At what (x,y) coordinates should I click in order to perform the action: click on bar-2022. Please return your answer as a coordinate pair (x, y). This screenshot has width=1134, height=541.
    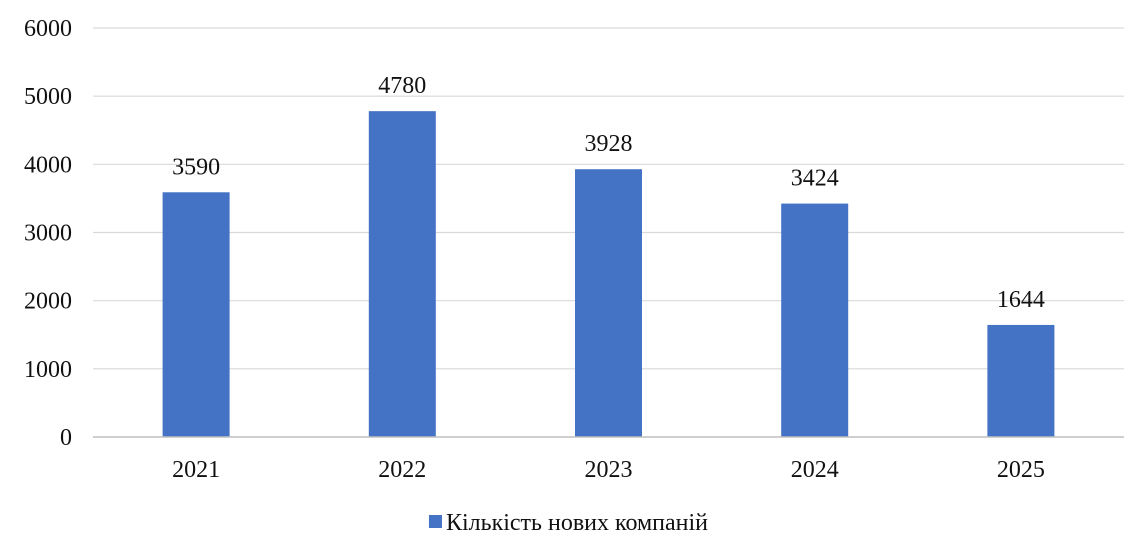
    Looking at the image, I should click on (402, 274).